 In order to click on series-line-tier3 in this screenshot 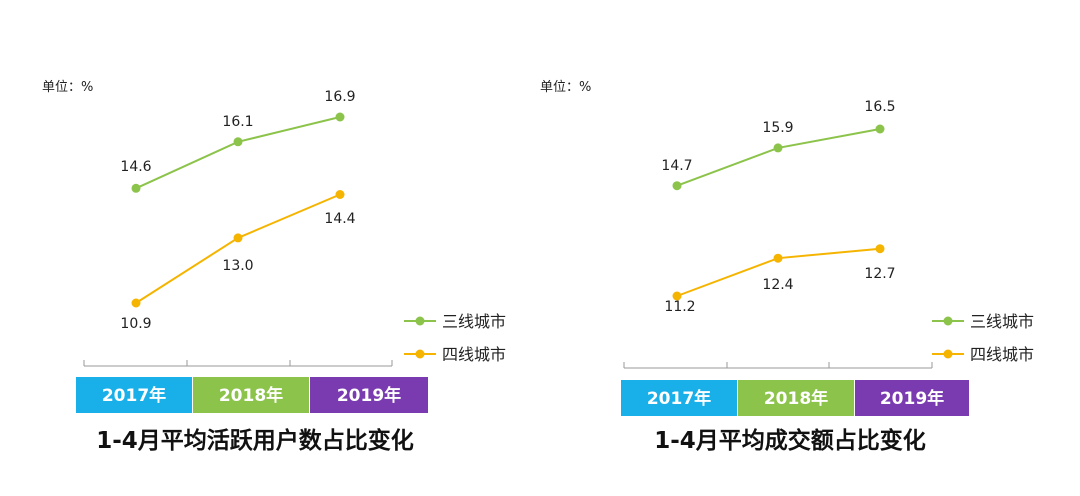, I will do `click(778, 157)`.